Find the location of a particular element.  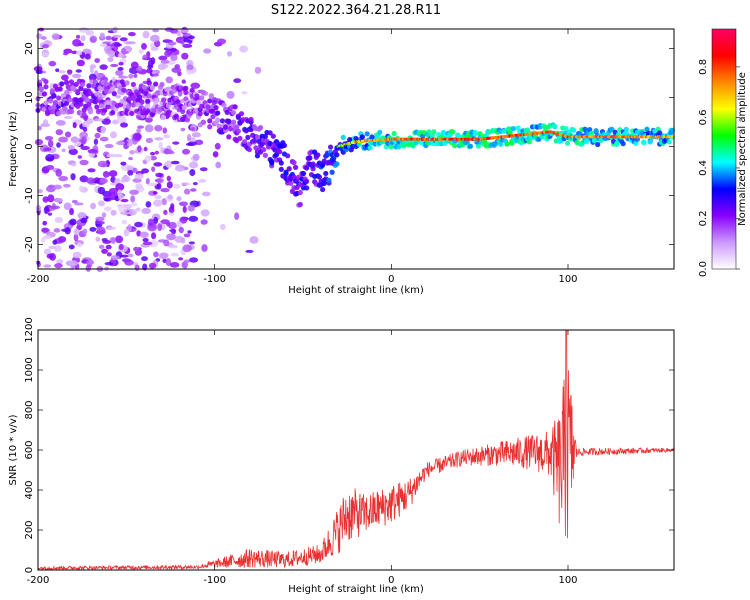

colorbar-tick-label: 0.2 is located at coordinates (703, 219).